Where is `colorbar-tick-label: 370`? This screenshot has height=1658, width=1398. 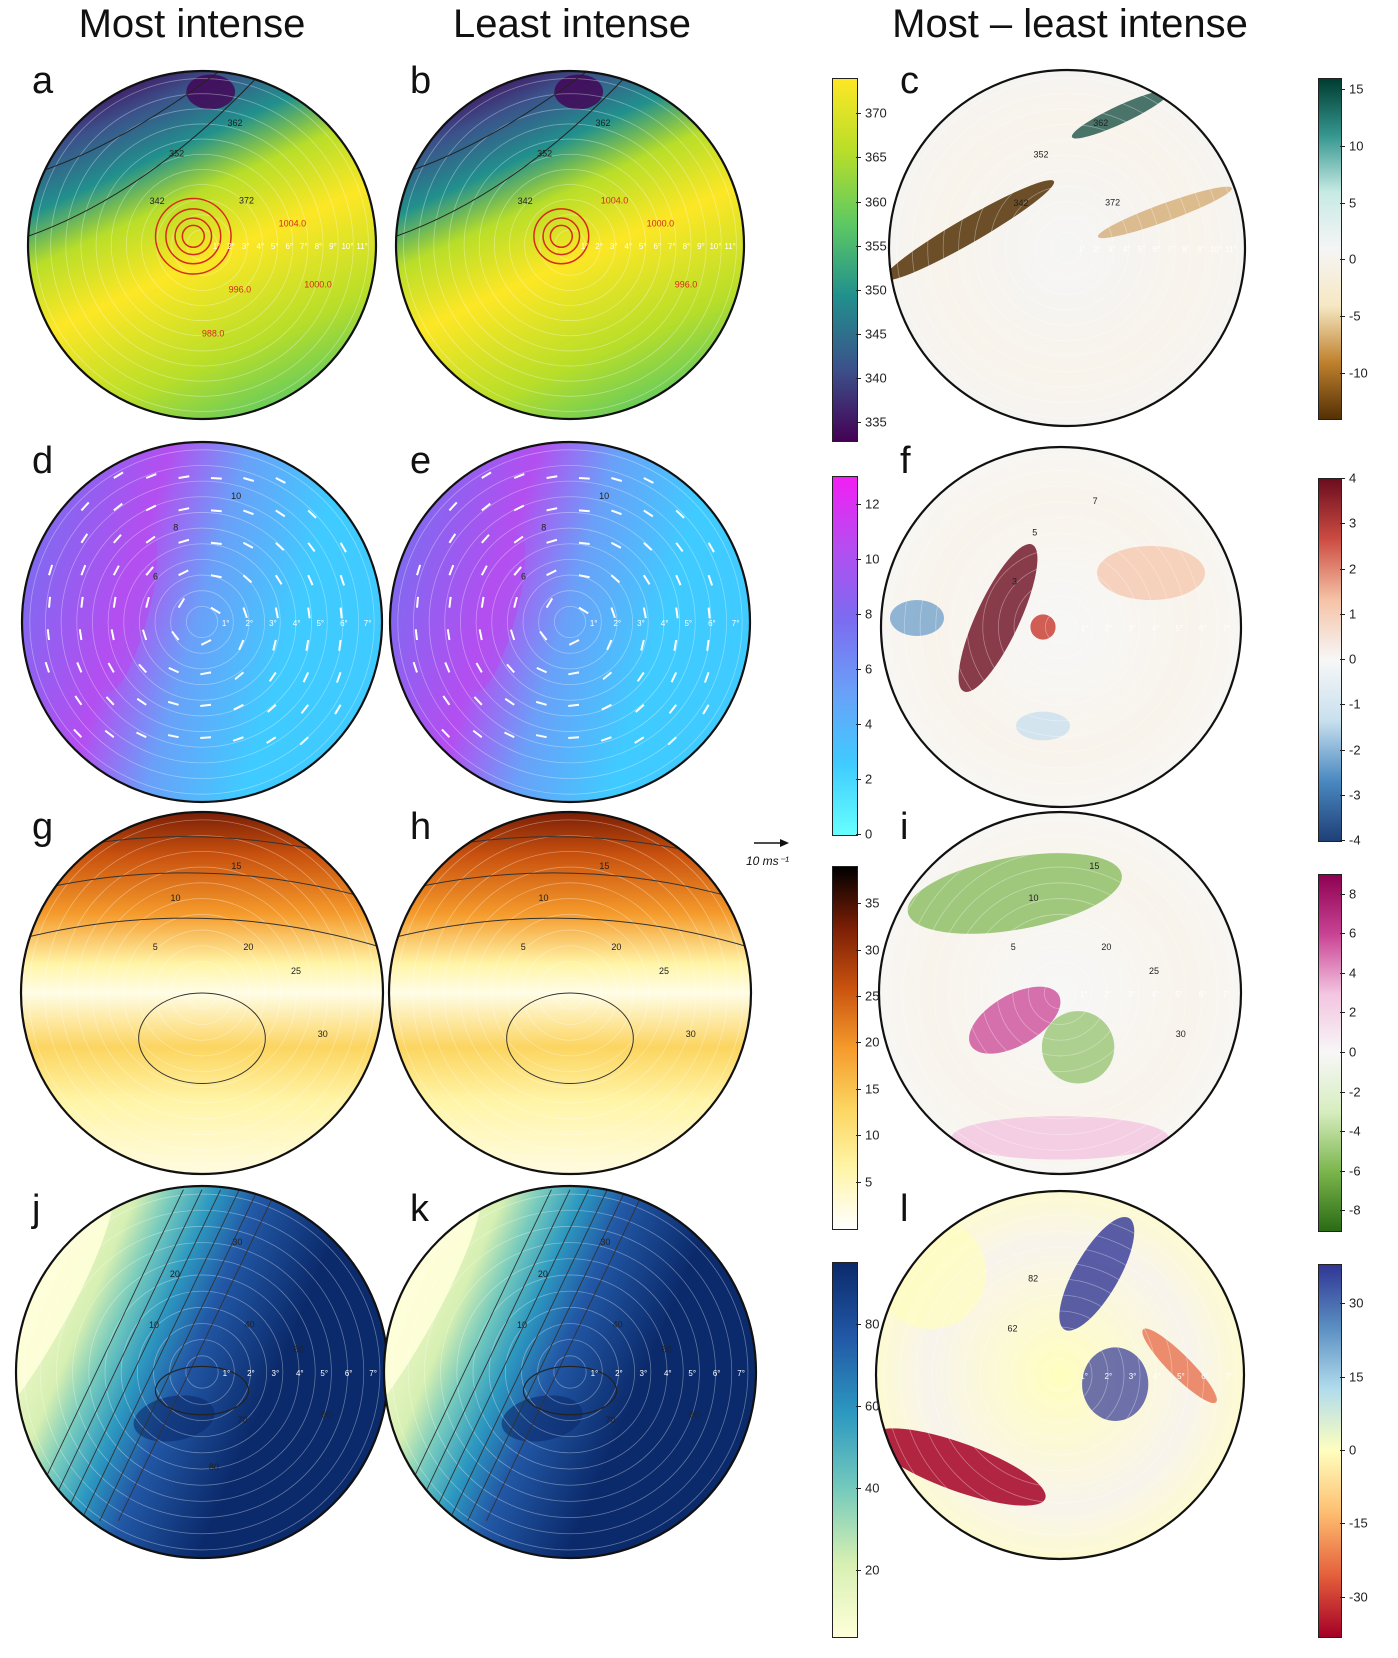 colorbar-tick-label: 370 is located at coordinates (876, 113).